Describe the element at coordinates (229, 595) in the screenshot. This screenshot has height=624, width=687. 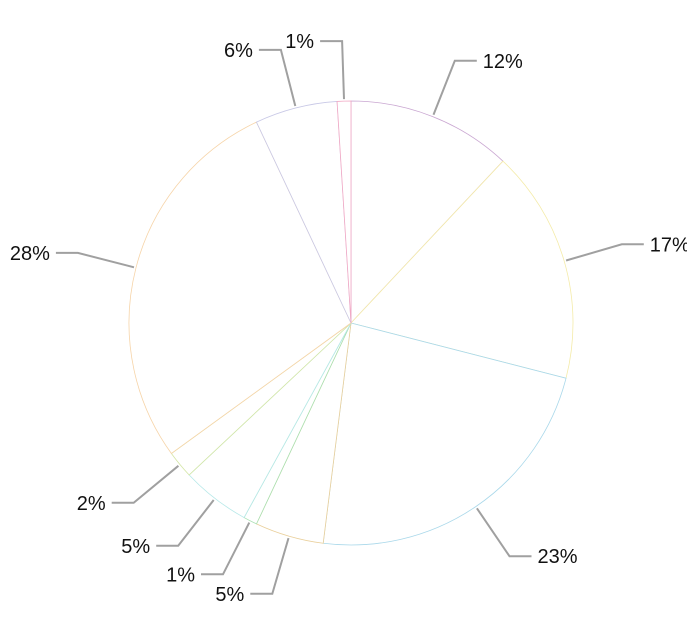
I see `slice-label-4: 5%` at that location.